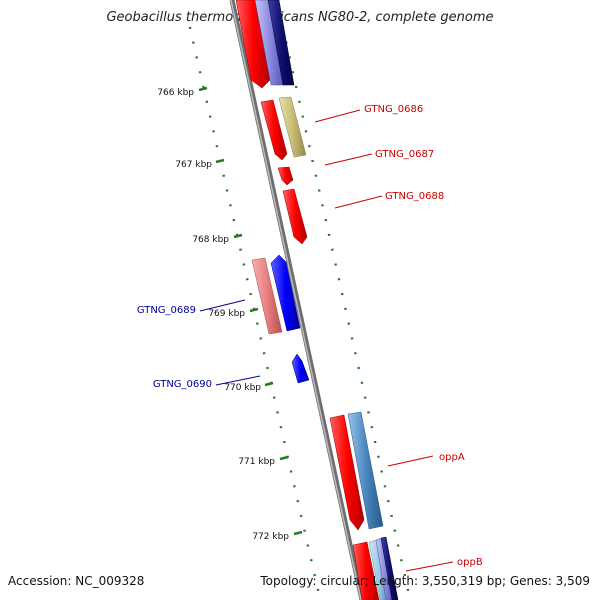  I want to click on gene-label: GTNG_0687, so click(404, 154).